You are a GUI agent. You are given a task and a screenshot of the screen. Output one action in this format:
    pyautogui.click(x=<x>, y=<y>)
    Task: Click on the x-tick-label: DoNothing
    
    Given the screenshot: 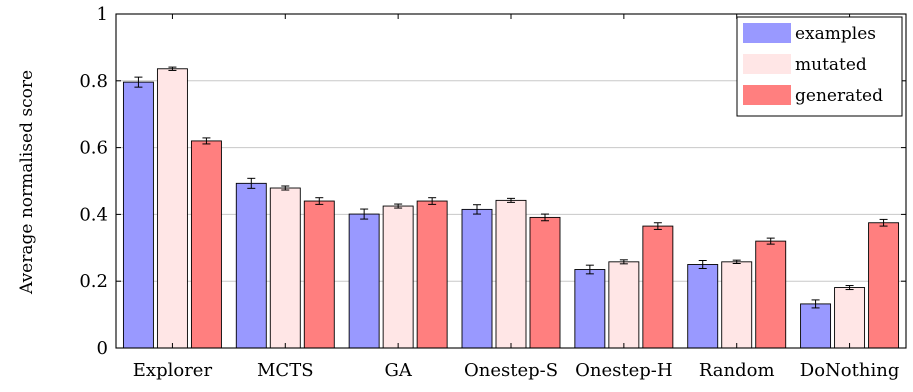 What is the action you would take?
    pyautogui.click(x=850, y=370)
    